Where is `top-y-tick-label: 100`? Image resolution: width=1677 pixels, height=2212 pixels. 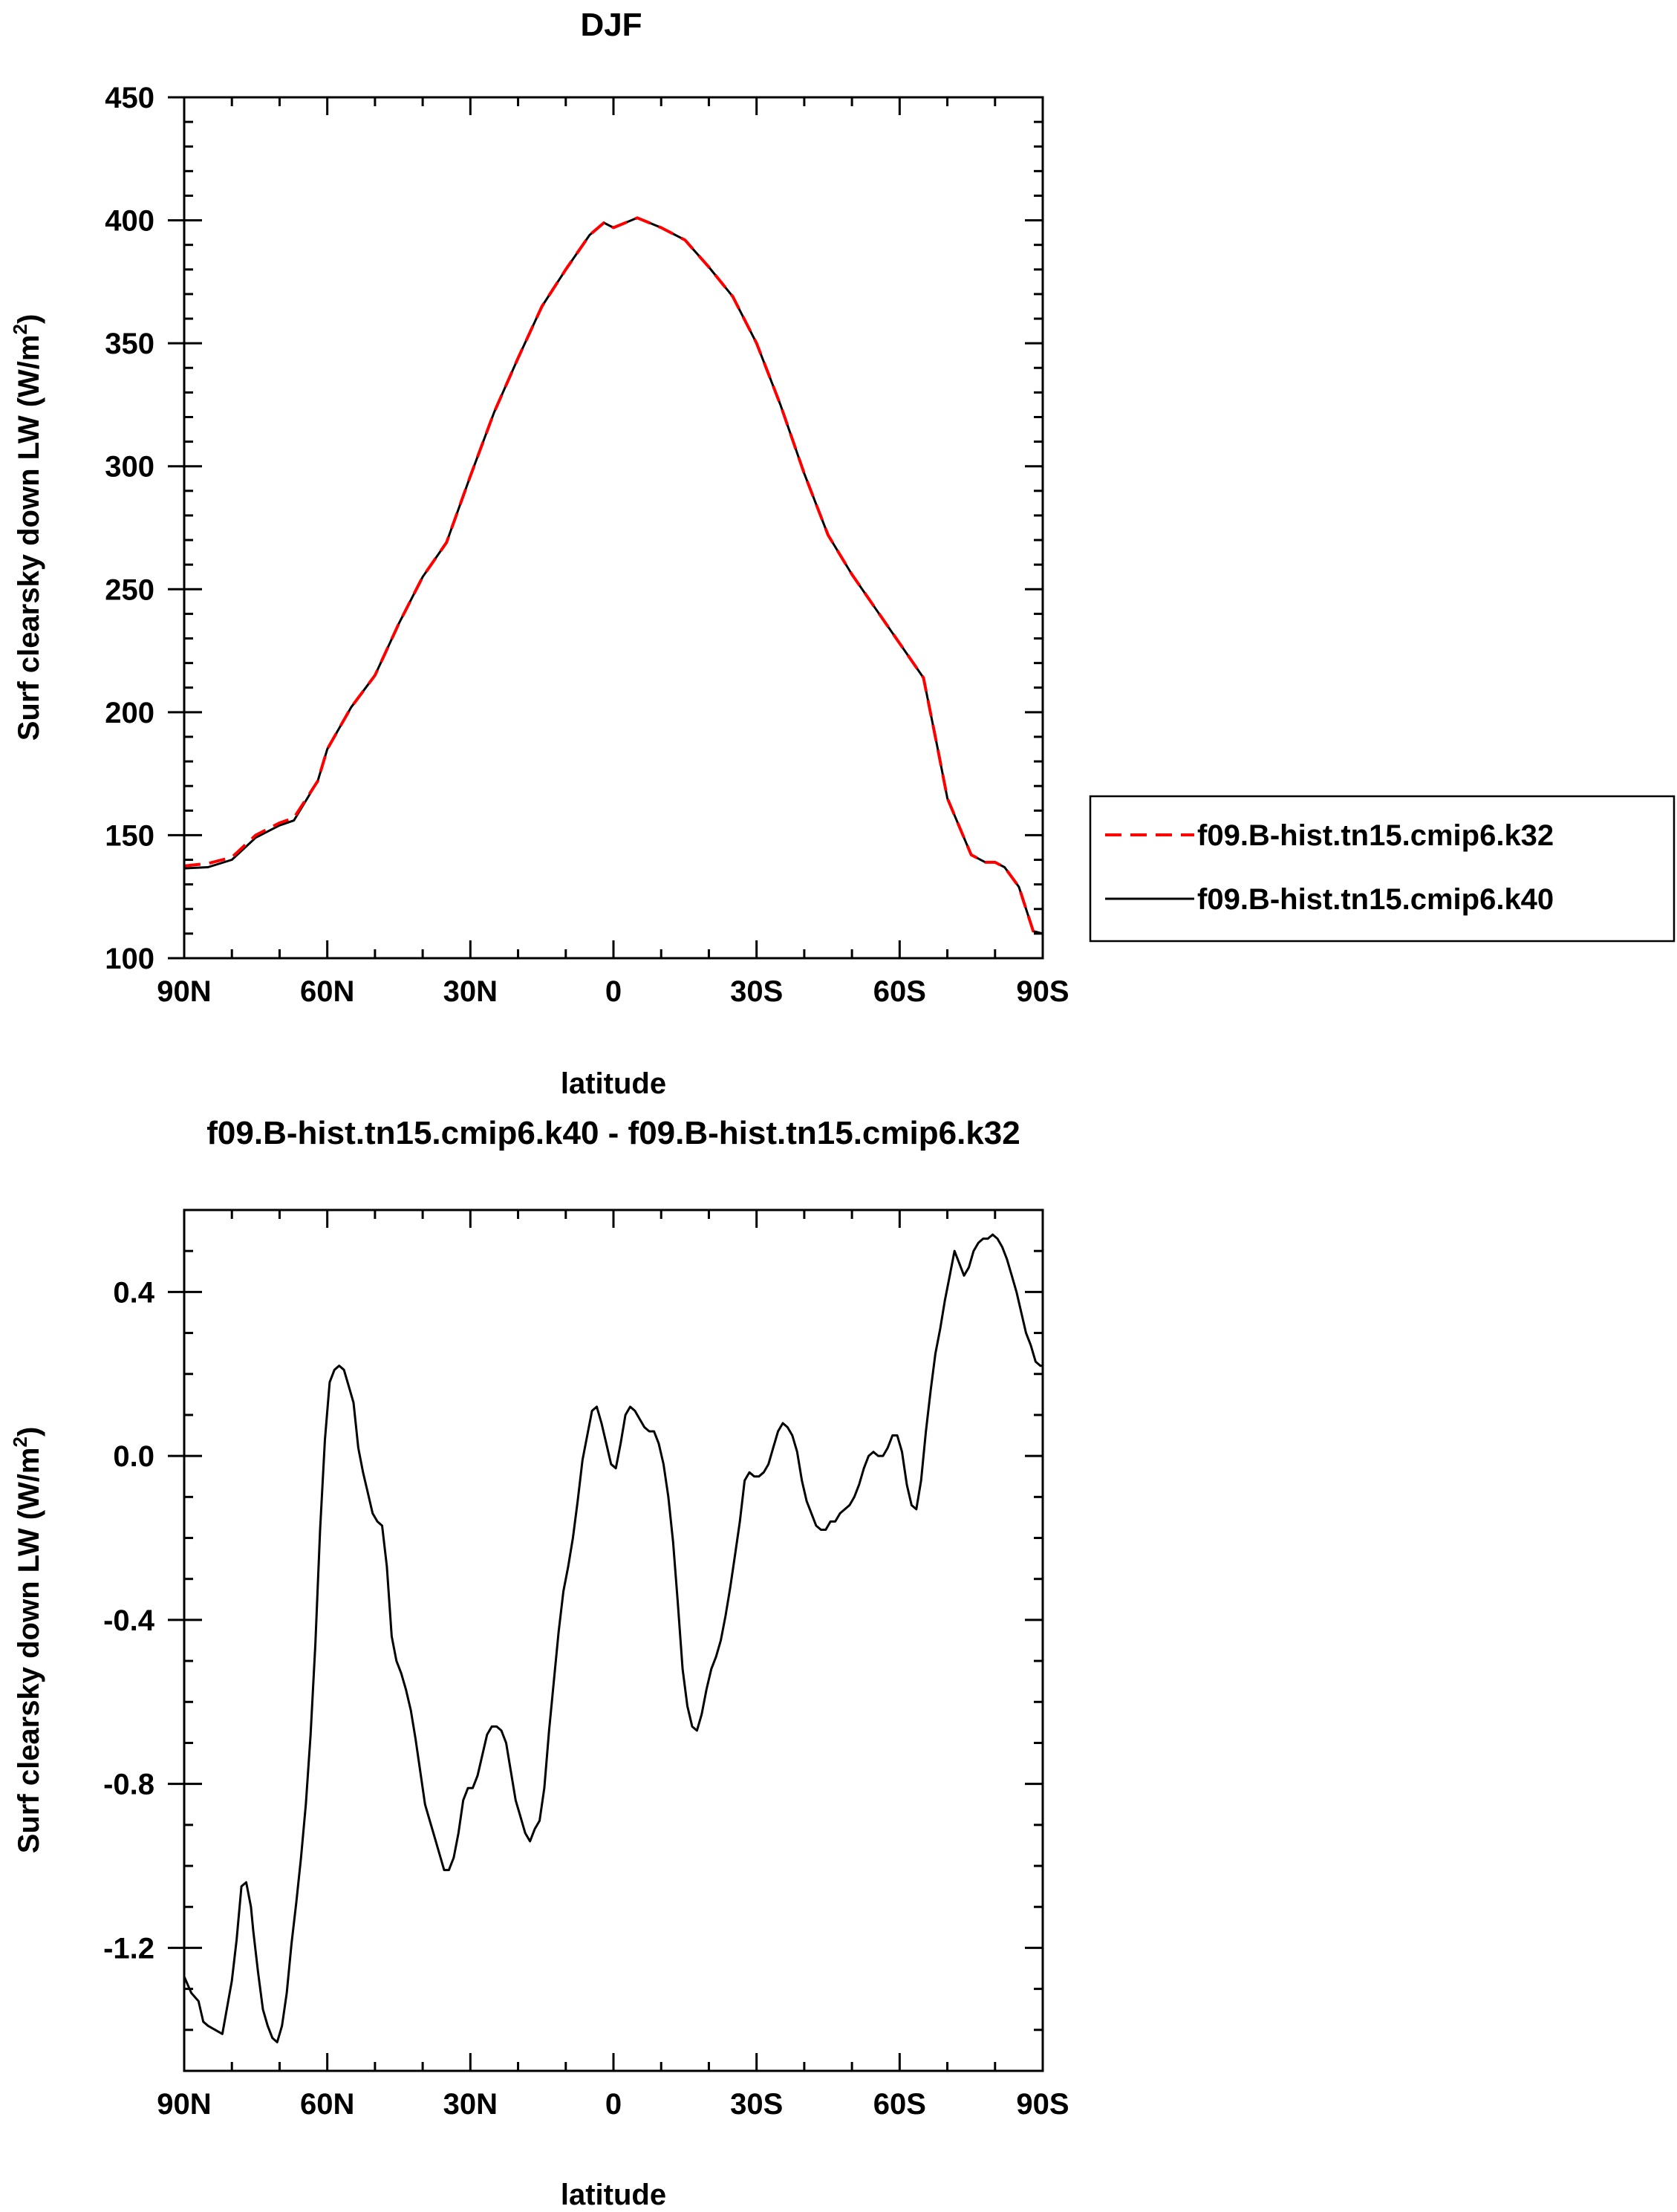 top-y-tick-label: 100 is located at coordinates (129, 959).